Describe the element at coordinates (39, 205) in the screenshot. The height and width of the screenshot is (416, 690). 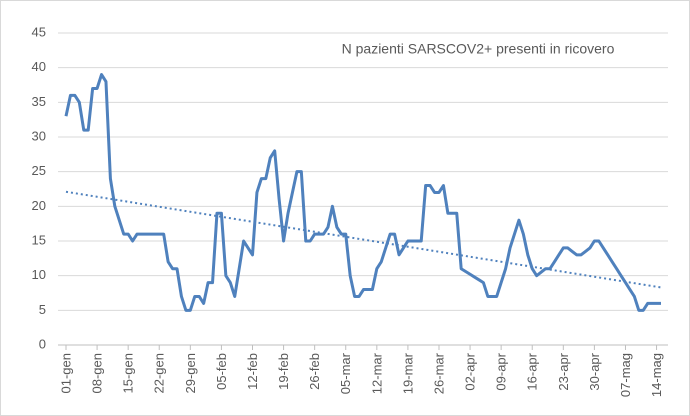
I see `y-tick-label: 20` at that location.